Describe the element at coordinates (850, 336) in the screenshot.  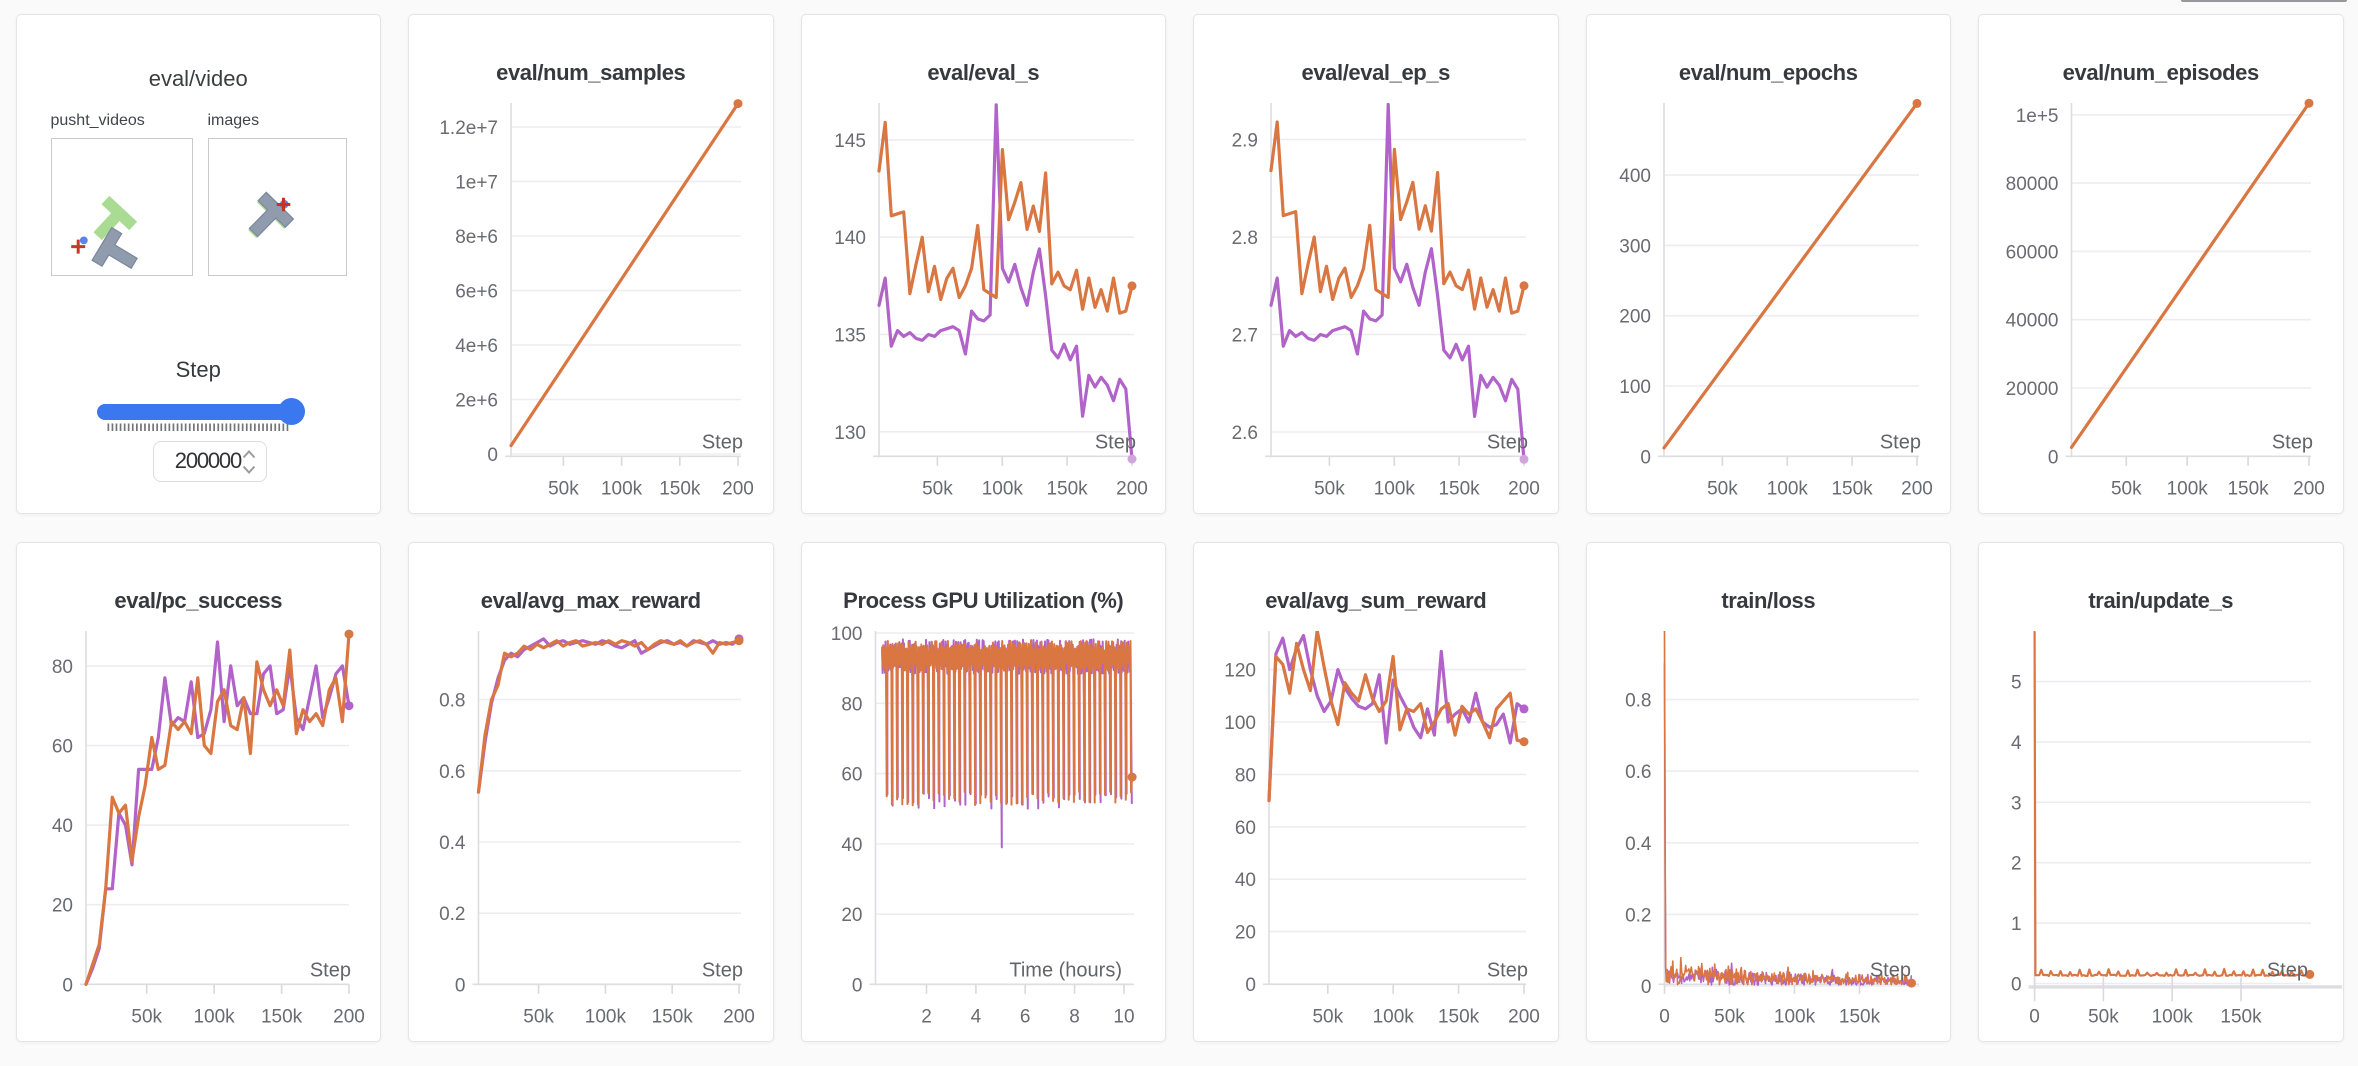
I see `svg-text: 135` at that location.